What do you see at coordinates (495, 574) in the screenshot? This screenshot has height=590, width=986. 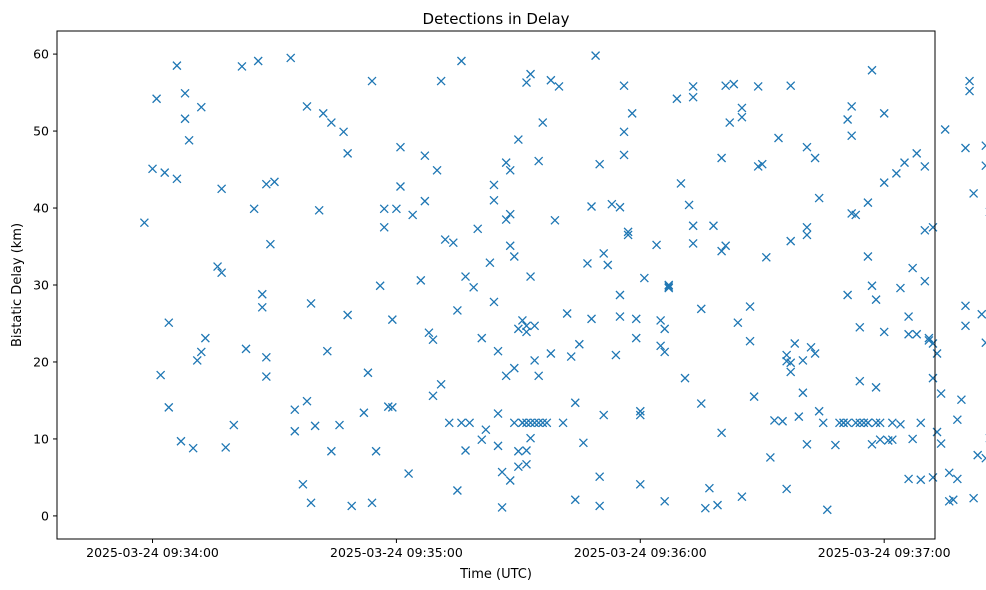 I see `x-axis-label: Time (UTC)` at bounding box center [495, 574].